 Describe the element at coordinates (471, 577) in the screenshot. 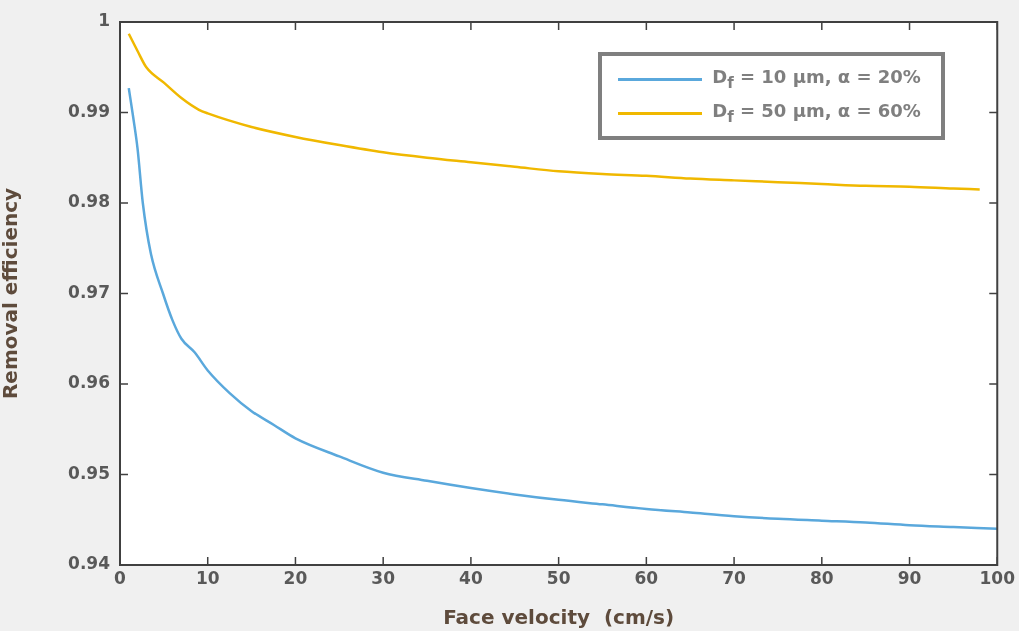

I see `x-tick-label: 40` at that location.